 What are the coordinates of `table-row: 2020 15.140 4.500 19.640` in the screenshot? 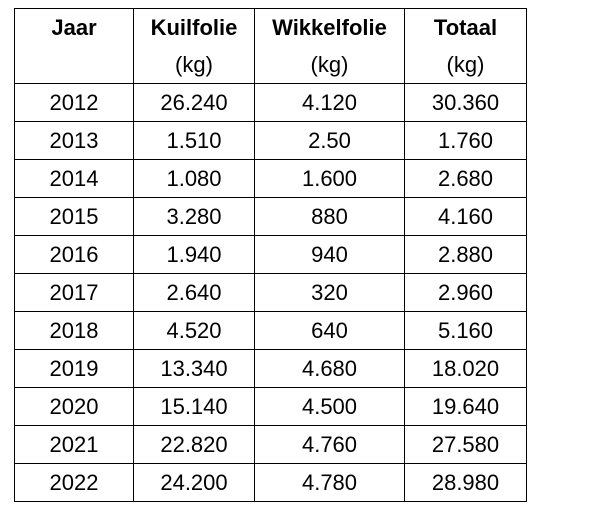 It's located at (270, 406).